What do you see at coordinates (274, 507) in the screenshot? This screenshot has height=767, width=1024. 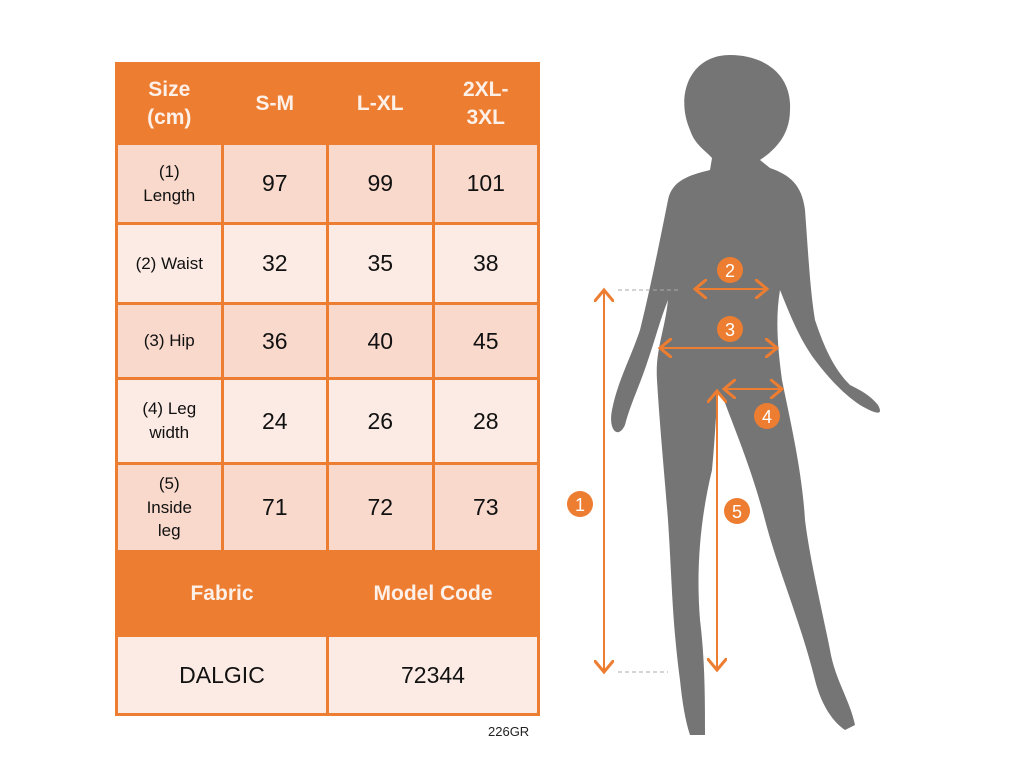 I see `cell: 71` at bounding box center [274, 507].